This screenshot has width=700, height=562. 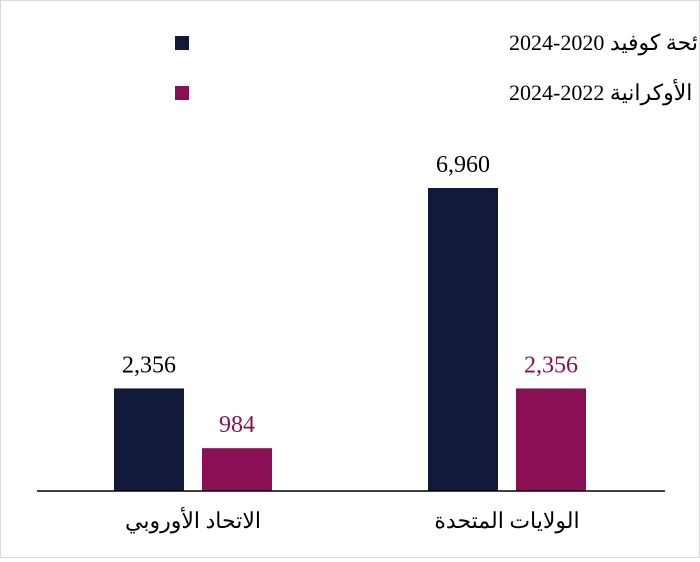 What do you see at coordinates (604, 92) in the screenshot?
I see `legend-label-2: بعد الحرب الأوكرانية 2022-2024` at bounding box center [604, 92].